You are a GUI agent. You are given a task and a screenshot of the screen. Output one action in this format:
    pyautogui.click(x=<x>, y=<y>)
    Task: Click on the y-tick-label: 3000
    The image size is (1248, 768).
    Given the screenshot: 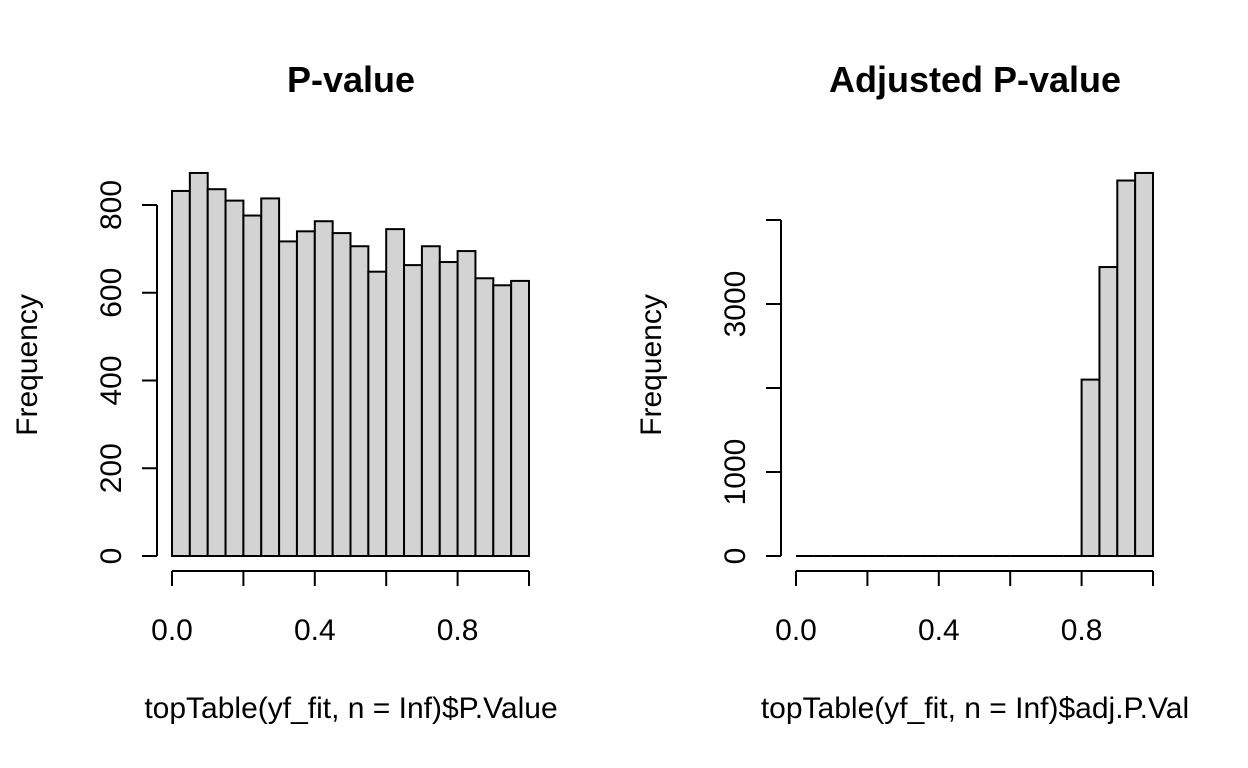 What is the action you would take?
    pyautogui.click(x=735, y=304)
    